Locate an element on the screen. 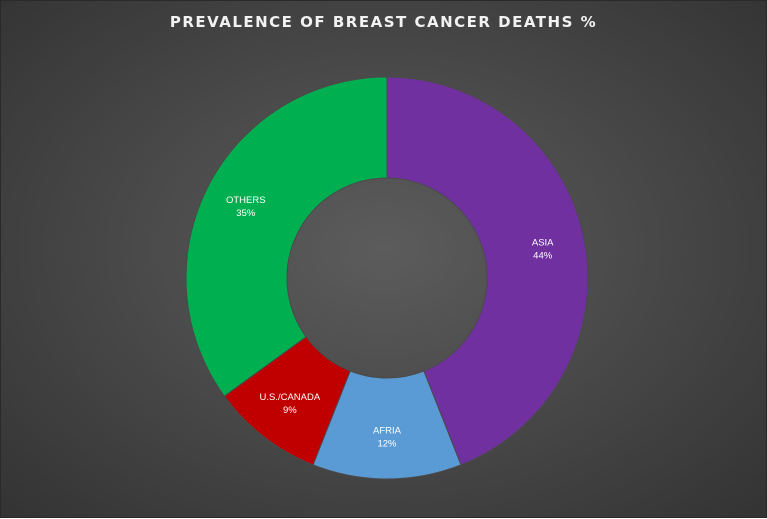 The image size is (767, 519). slice-name-label: U.S./CANADA is located at coordinates (289, 397).